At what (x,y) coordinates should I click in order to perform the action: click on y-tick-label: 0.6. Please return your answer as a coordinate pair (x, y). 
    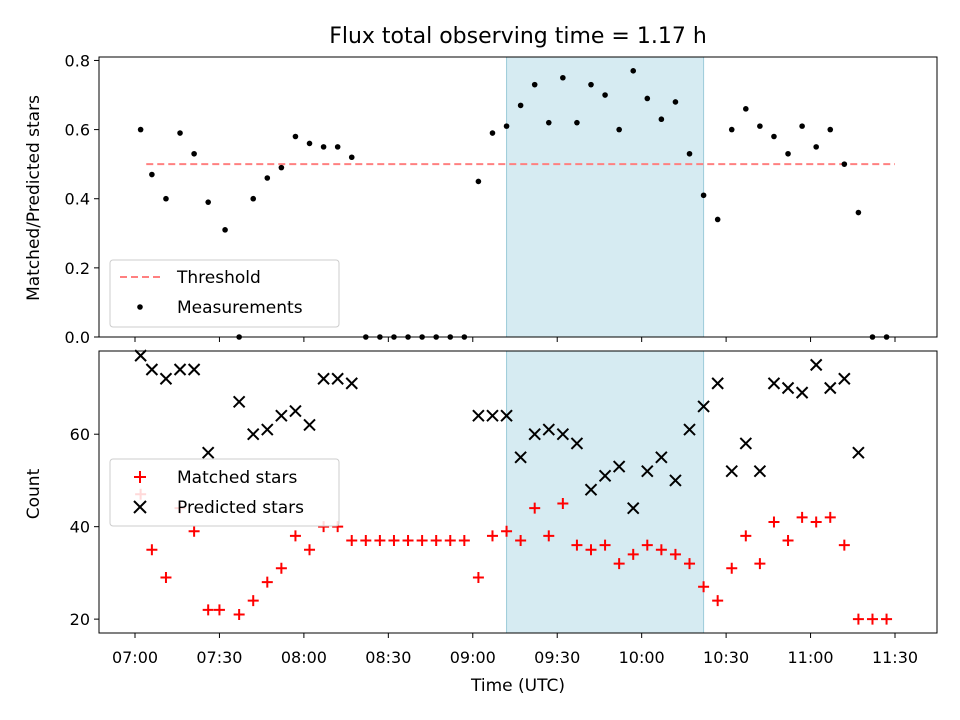
    Looking at the image, I should click on (77, 130).